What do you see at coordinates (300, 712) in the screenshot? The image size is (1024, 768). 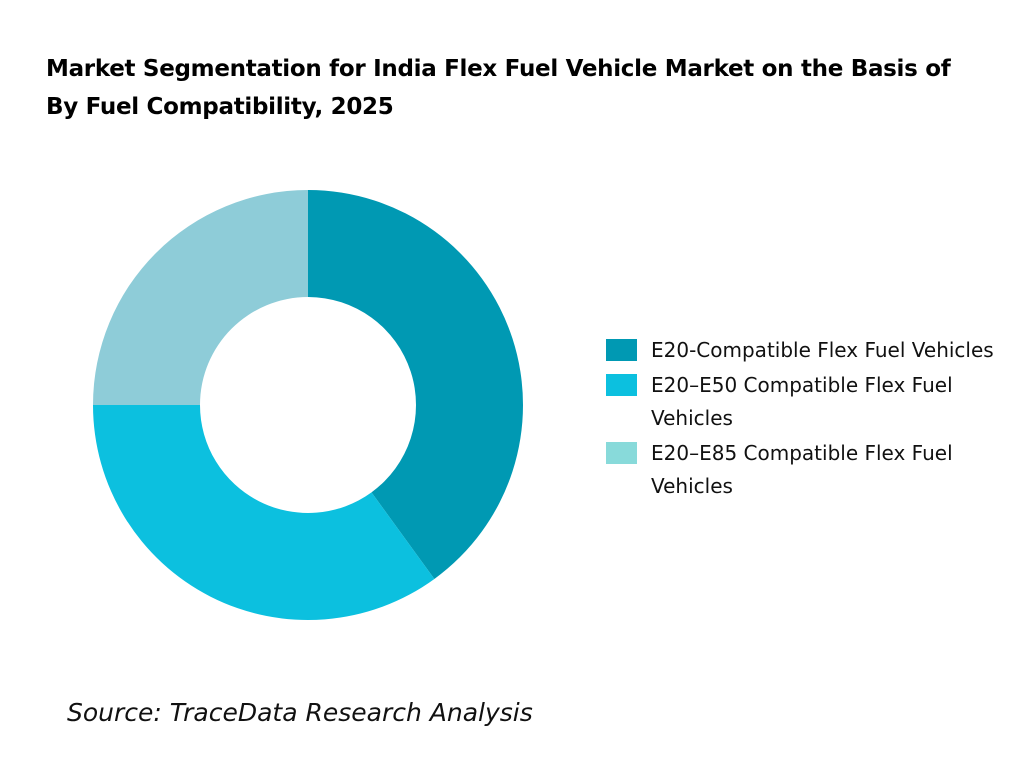 I see `source-note: Source: TraceData Research Analysis` at bounding box center [300, 712].